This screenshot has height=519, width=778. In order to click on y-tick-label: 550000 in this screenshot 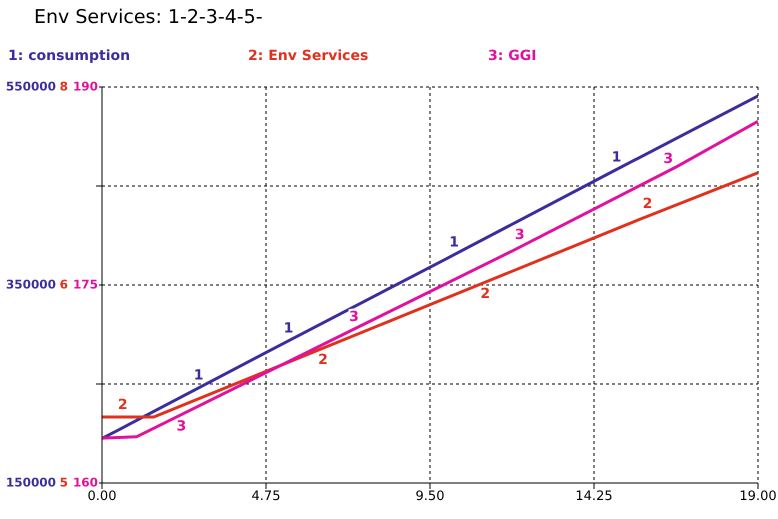, I will do `click(31, 86)`.